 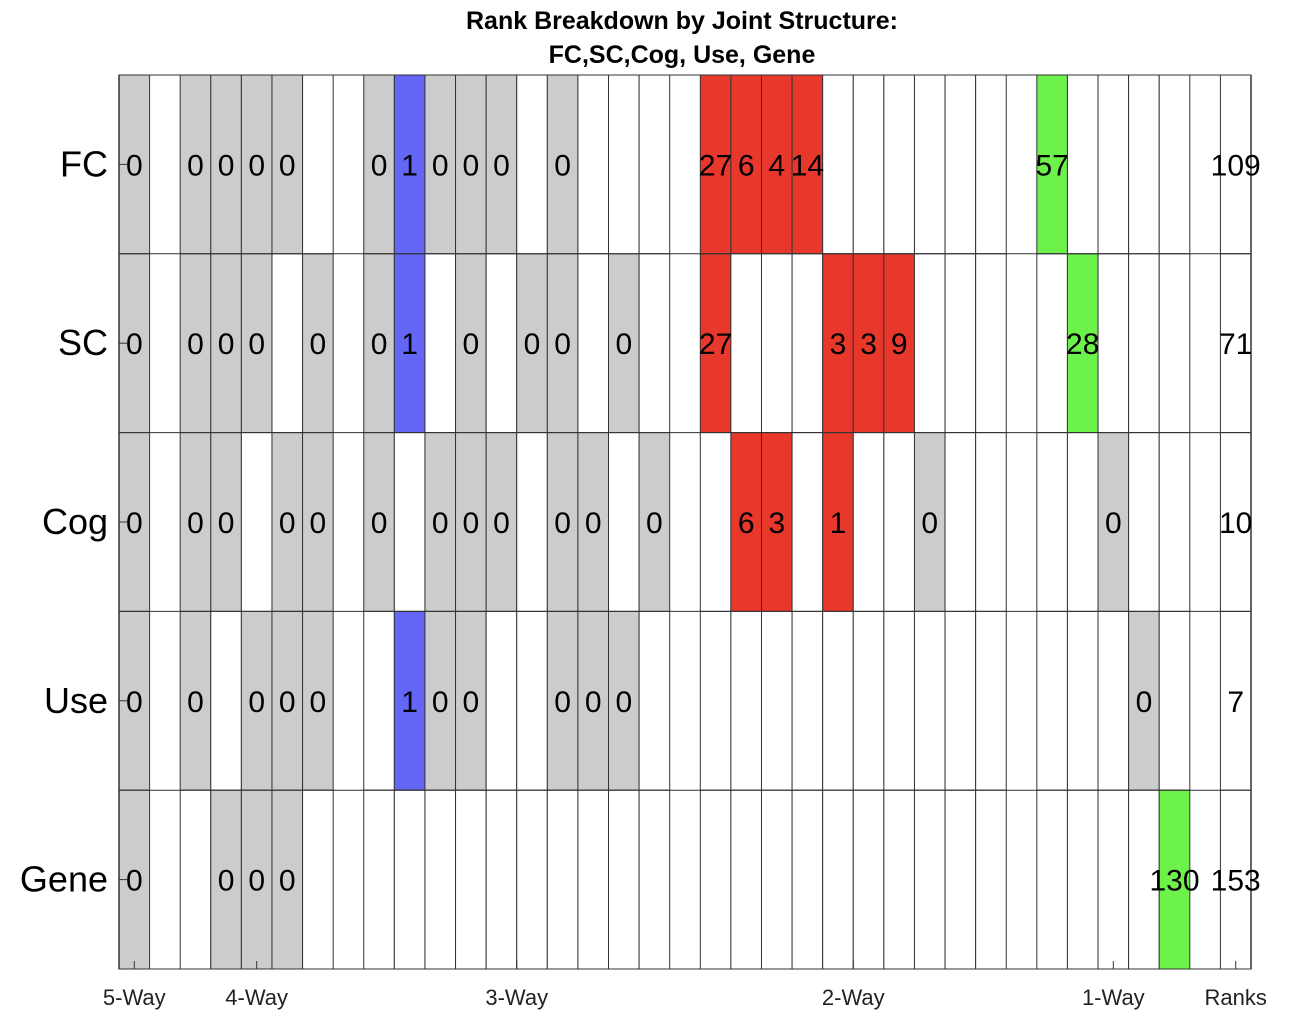 I want to click on cell-r1-c20, so click(x=838, y=343).